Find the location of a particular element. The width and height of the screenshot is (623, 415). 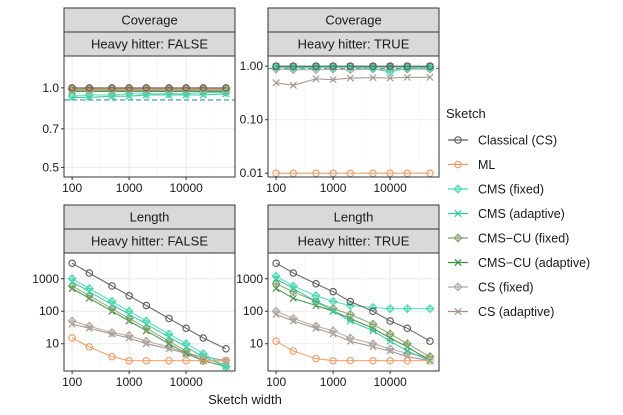

x-tick-label: 100 is located at coordinates (72, 188).